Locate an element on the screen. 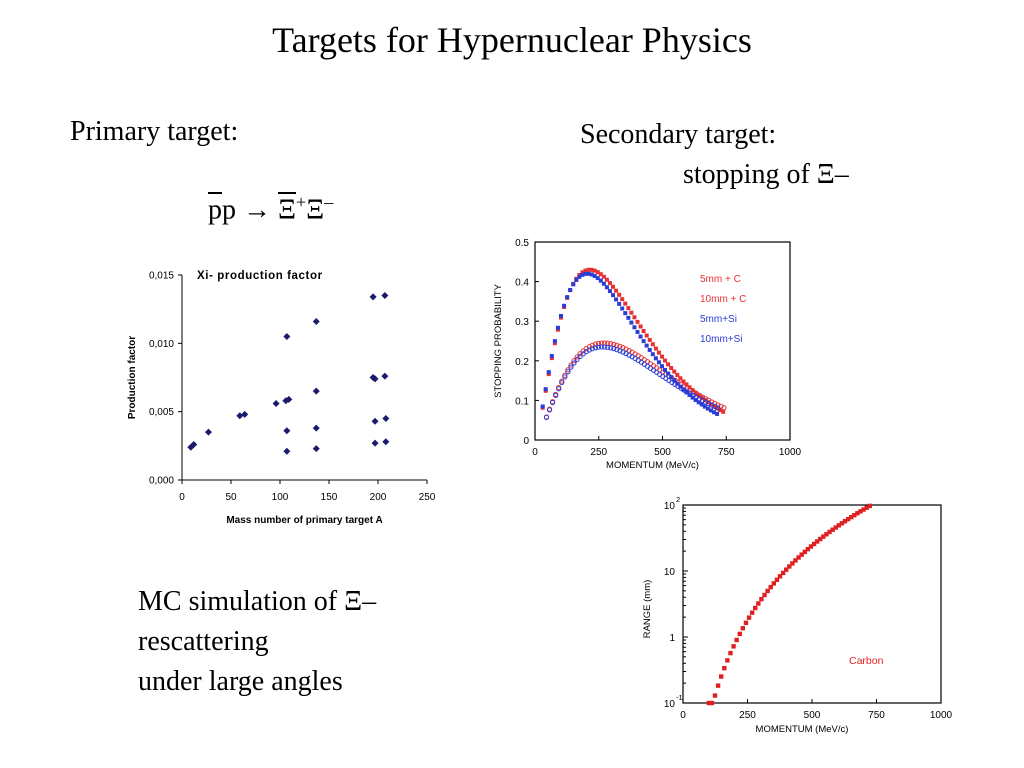 This screenshot has width=1024, height=768. x-axis-label: MOMENTUM (MeV/c) is located at coordinates (652, 465).